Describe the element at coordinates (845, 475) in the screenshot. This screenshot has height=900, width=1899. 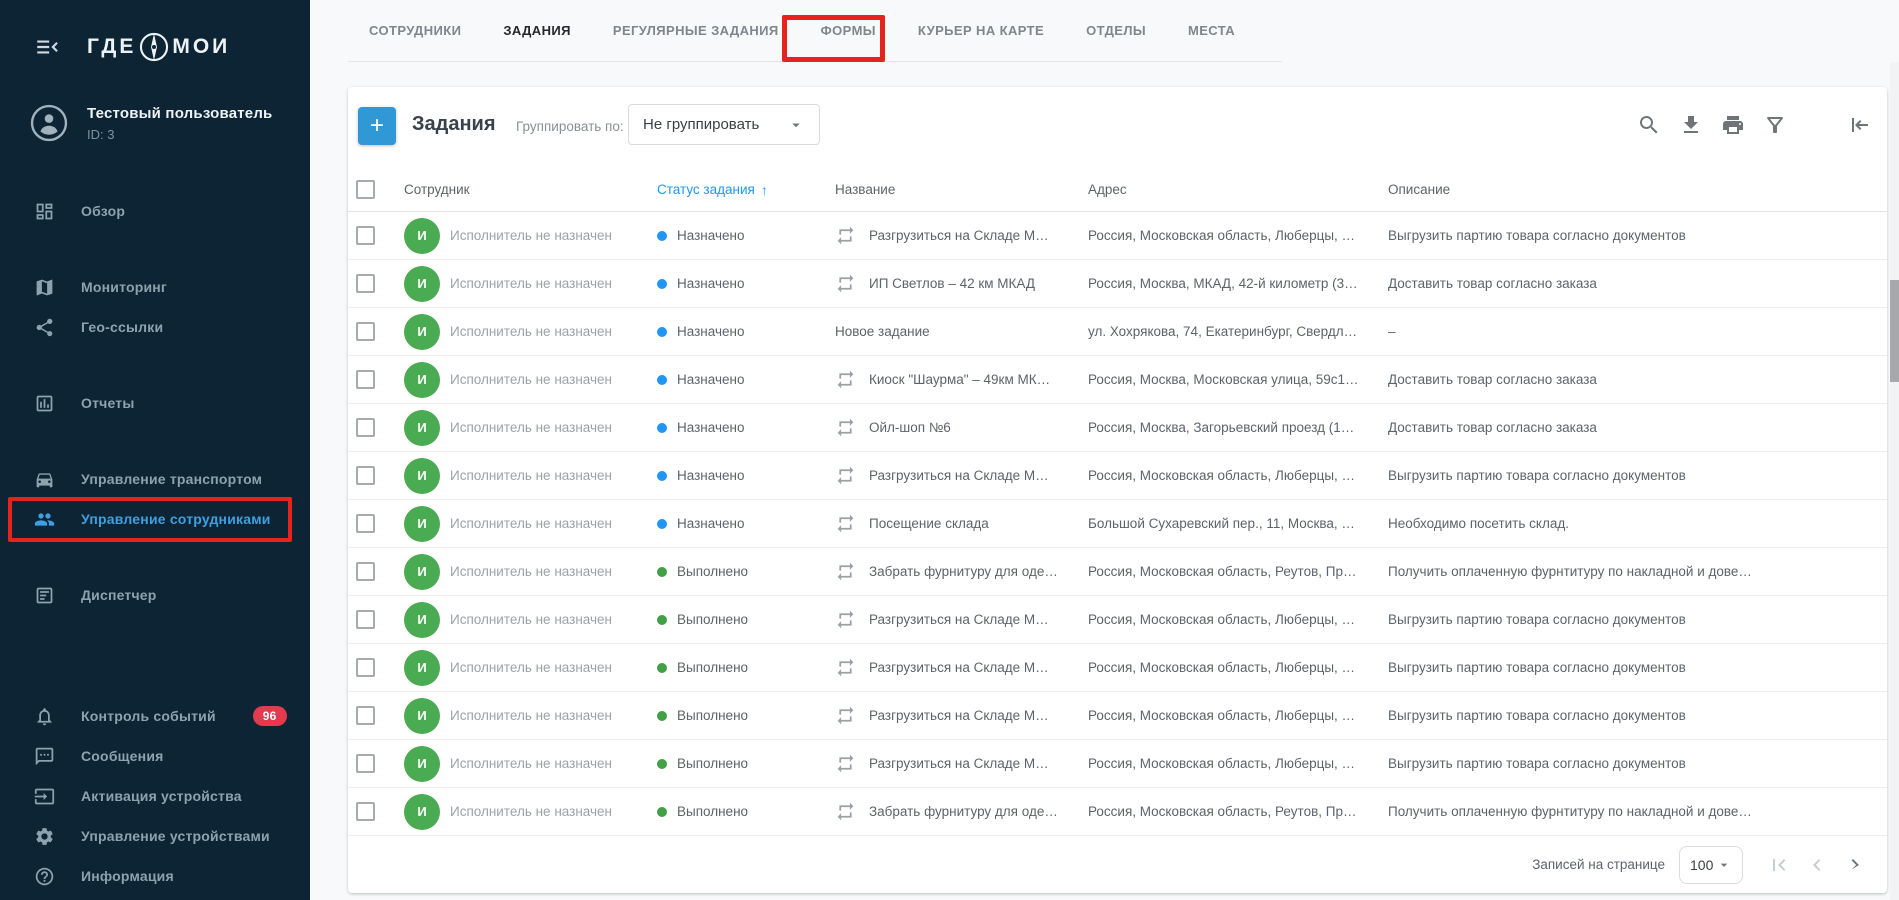
I see `repeat-icon` at that location.